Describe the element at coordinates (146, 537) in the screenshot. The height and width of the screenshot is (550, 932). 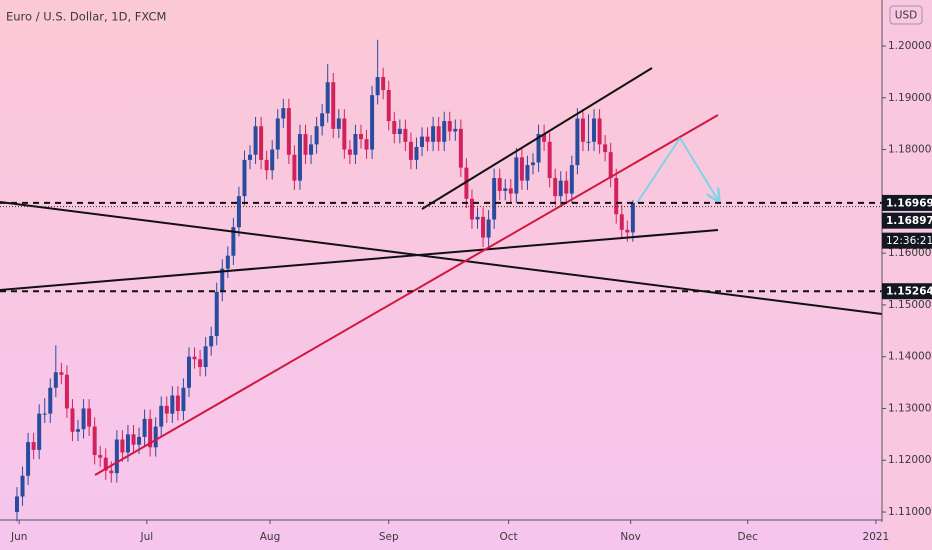
I see `x-tick-label: Jul` at that location.